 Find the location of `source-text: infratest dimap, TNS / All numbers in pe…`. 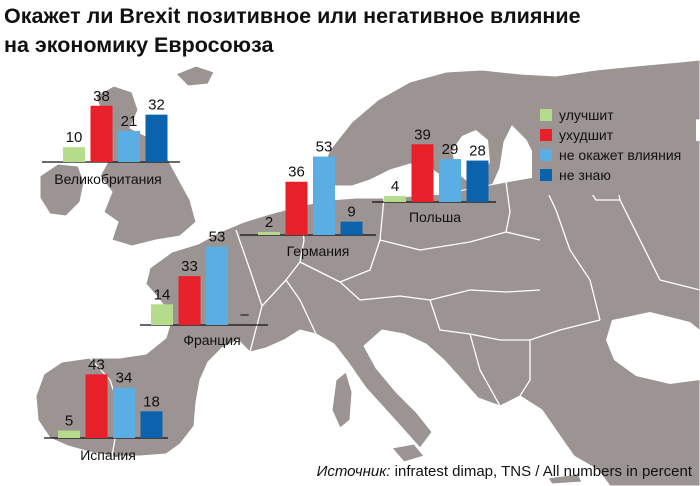

source-text: infratest dimap, TNS / All numbers in pe… is located at coordinates (543, 471).